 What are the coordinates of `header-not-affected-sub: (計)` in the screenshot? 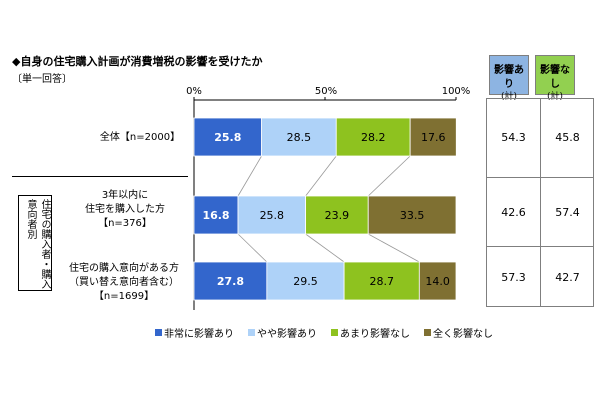 It's located at (555, 97).